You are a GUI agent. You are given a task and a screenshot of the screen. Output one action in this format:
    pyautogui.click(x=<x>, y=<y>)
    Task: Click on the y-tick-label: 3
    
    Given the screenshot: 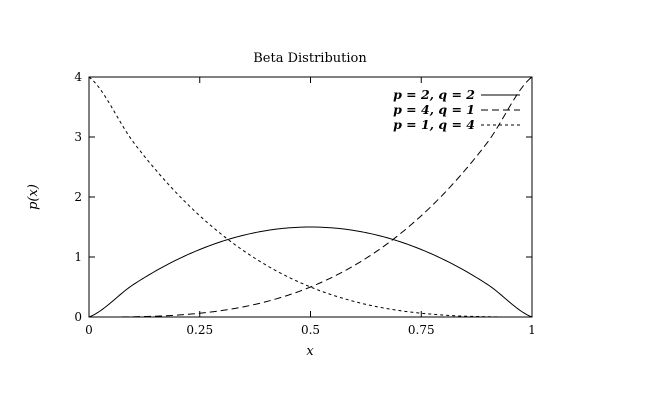 What is the action you would take?
    pyautogui.click(x=78, y=137)
    